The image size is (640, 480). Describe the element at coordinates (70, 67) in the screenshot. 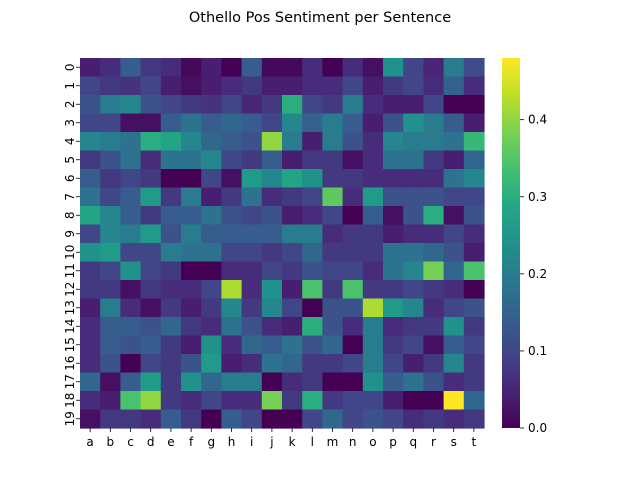

I see `y-tick-label: 0` at that location.